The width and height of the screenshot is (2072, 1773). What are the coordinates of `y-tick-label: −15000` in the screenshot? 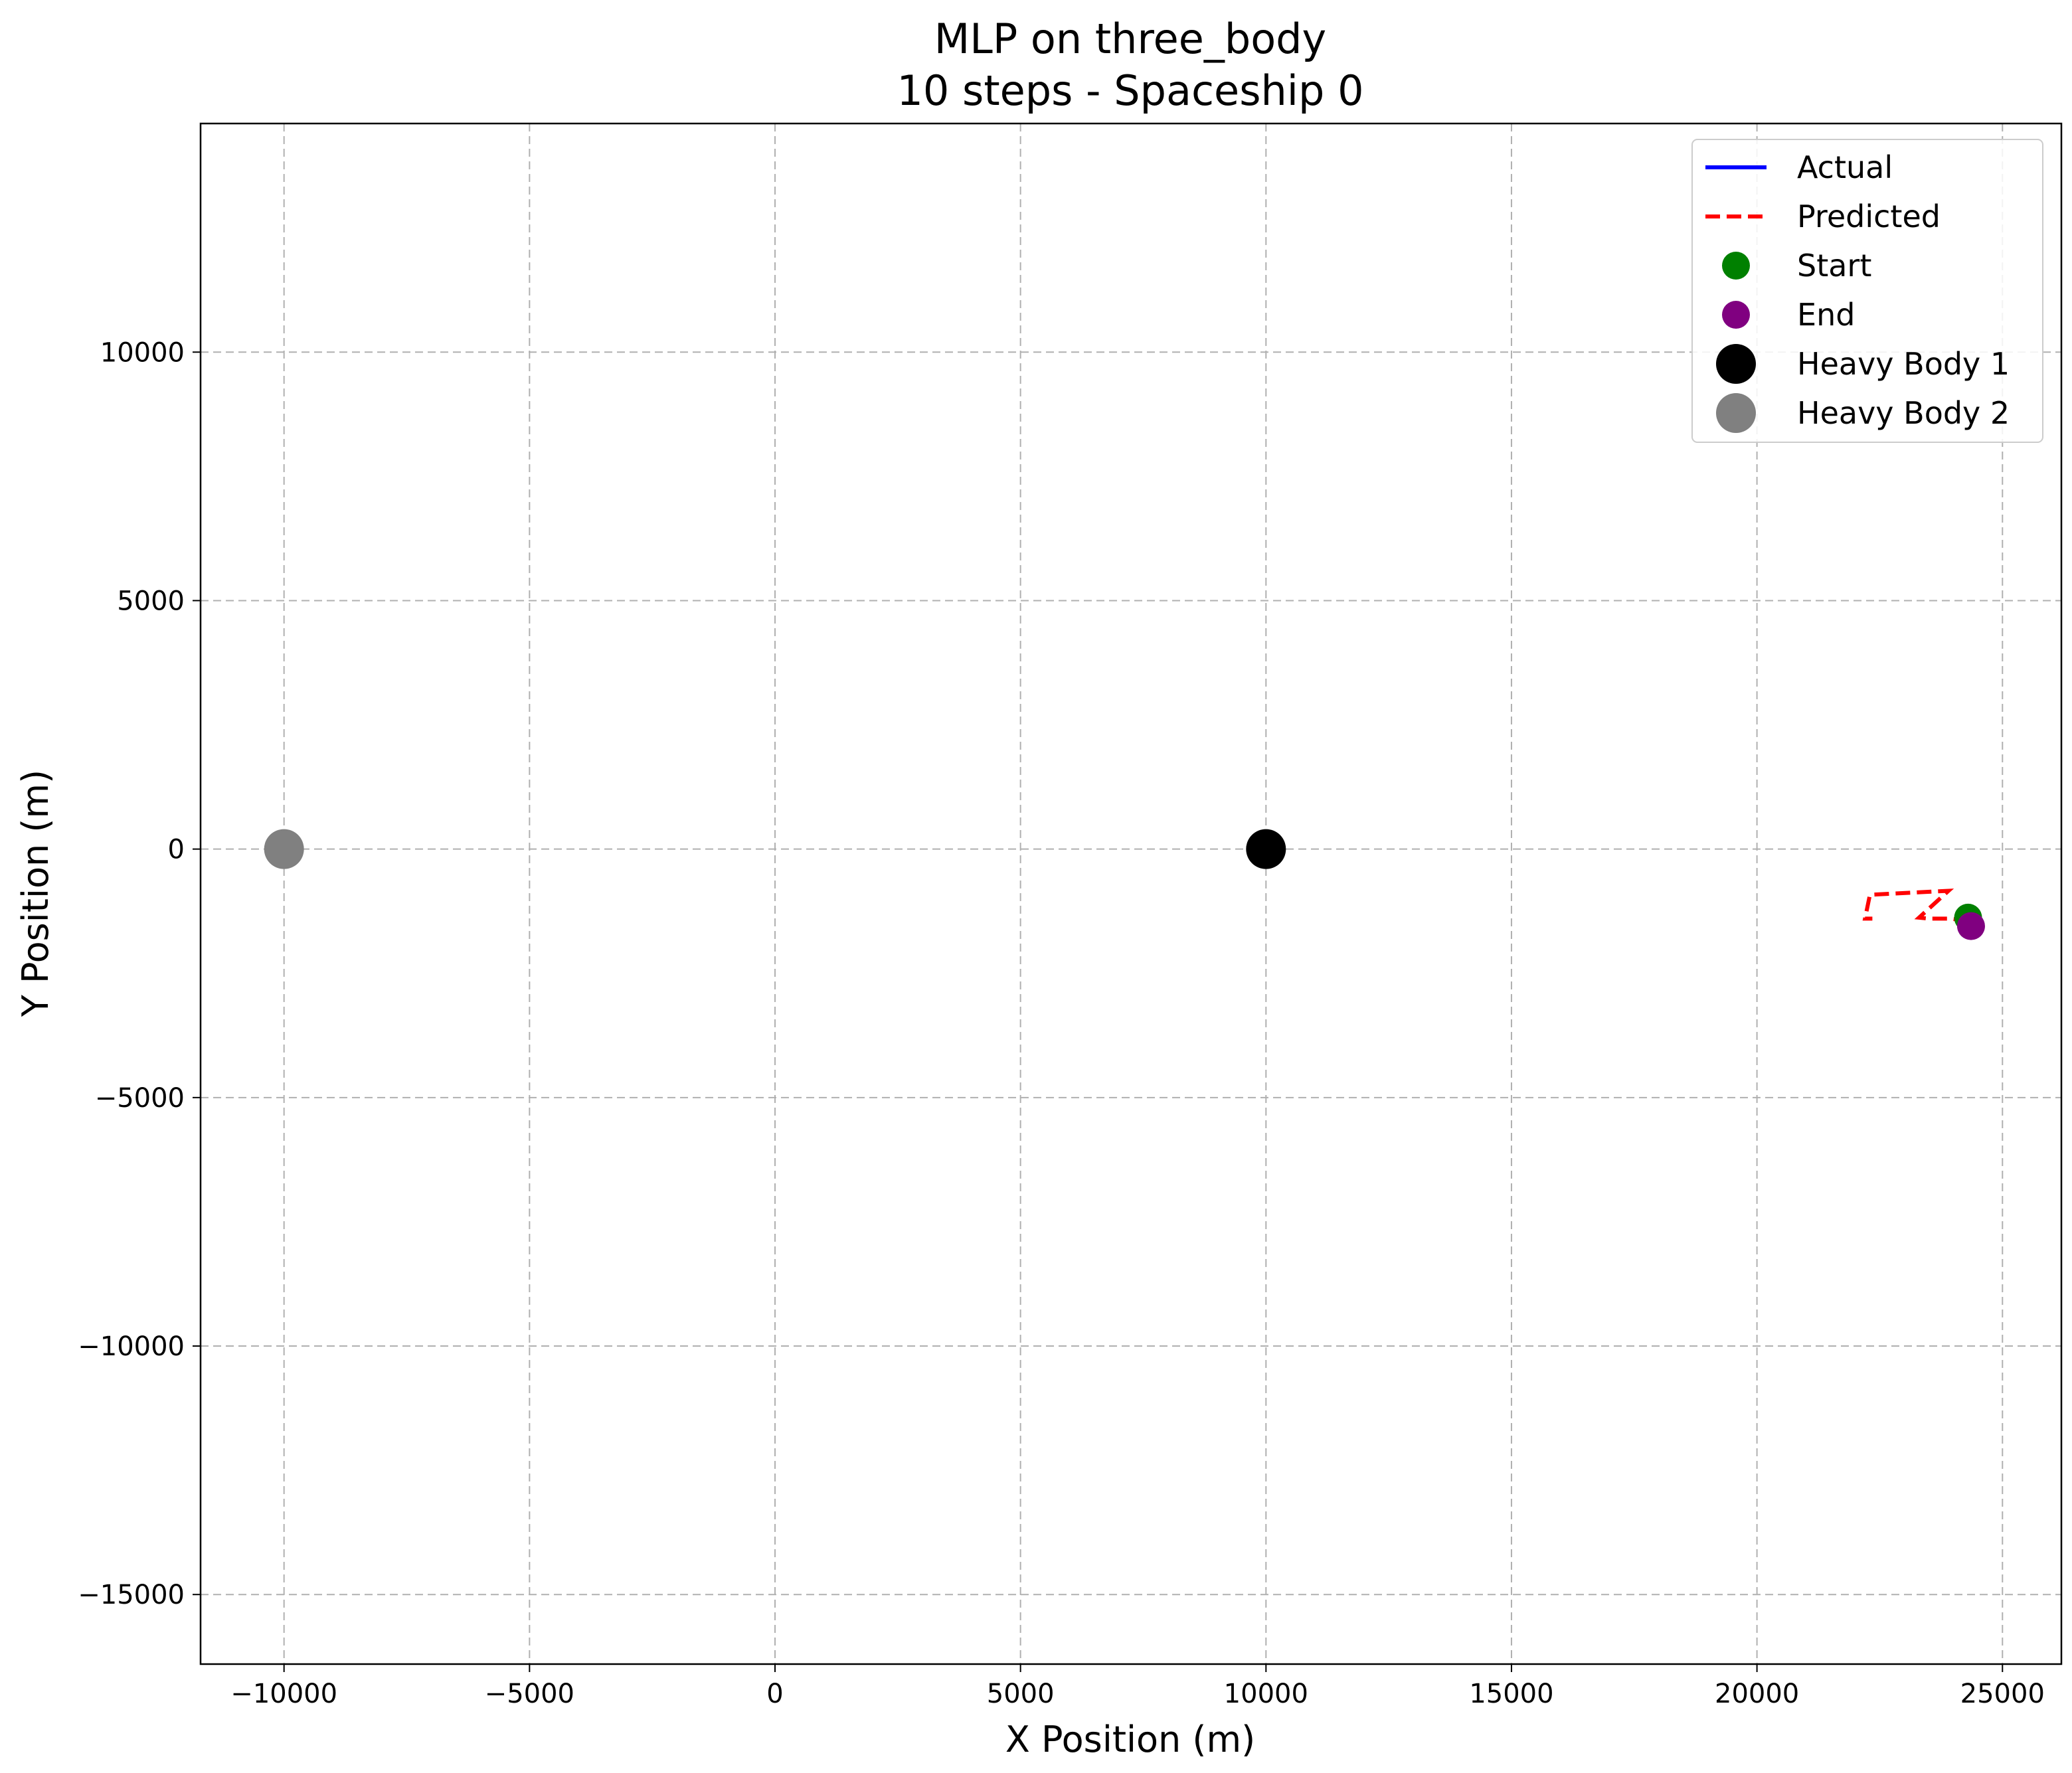 It's located at (131, 1595).